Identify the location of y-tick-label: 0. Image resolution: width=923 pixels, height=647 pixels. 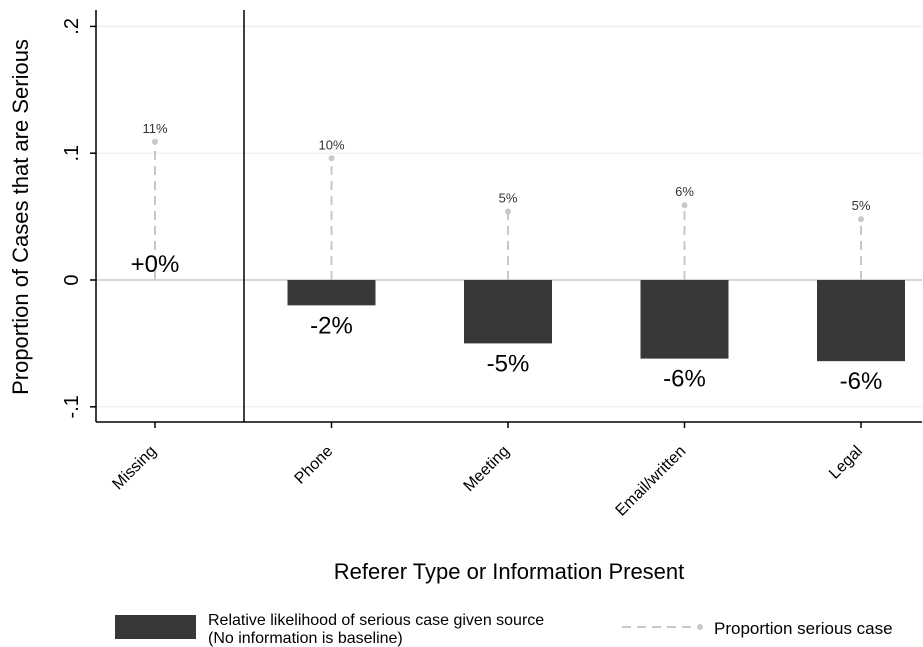
(72, 279).